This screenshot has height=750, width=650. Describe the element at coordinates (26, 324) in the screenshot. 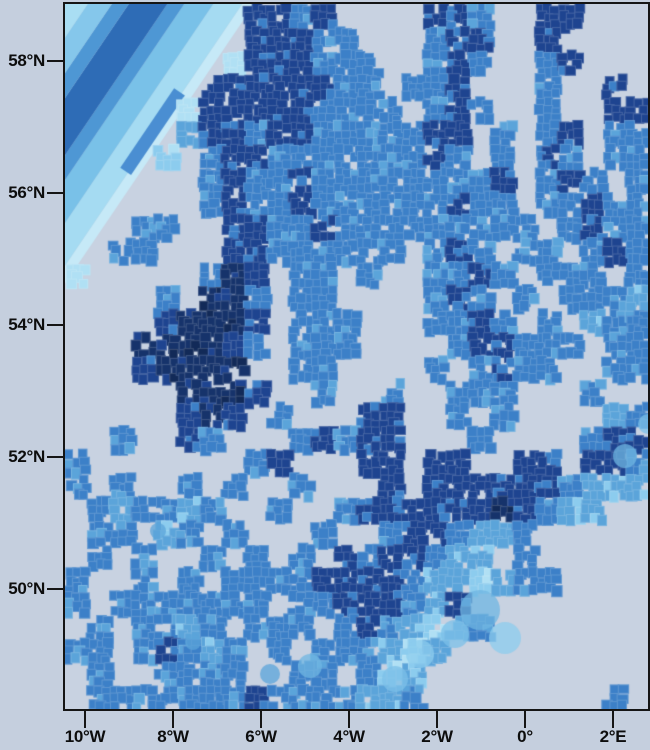

I see `y-tick-label: 54°N` at that location.